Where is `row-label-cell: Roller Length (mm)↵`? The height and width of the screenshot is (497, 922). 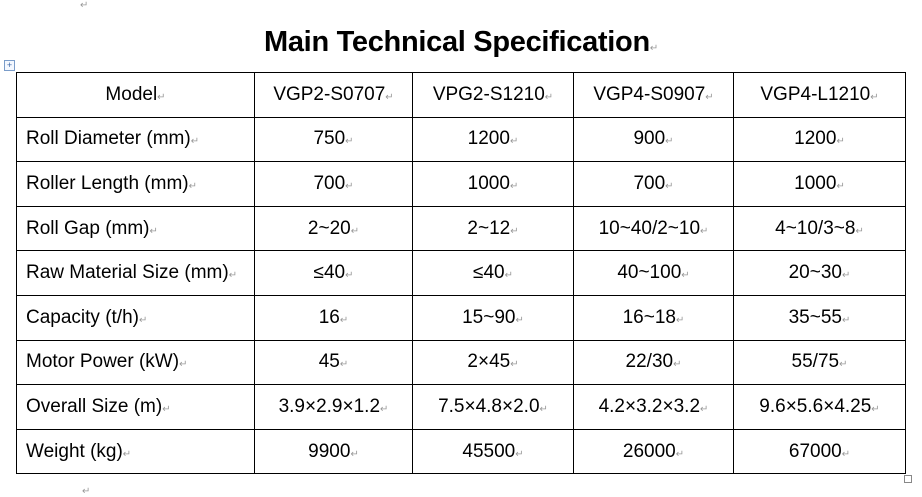 row-label-cell: Roller Length (mm)↵ is located at coordinates (135, 184).